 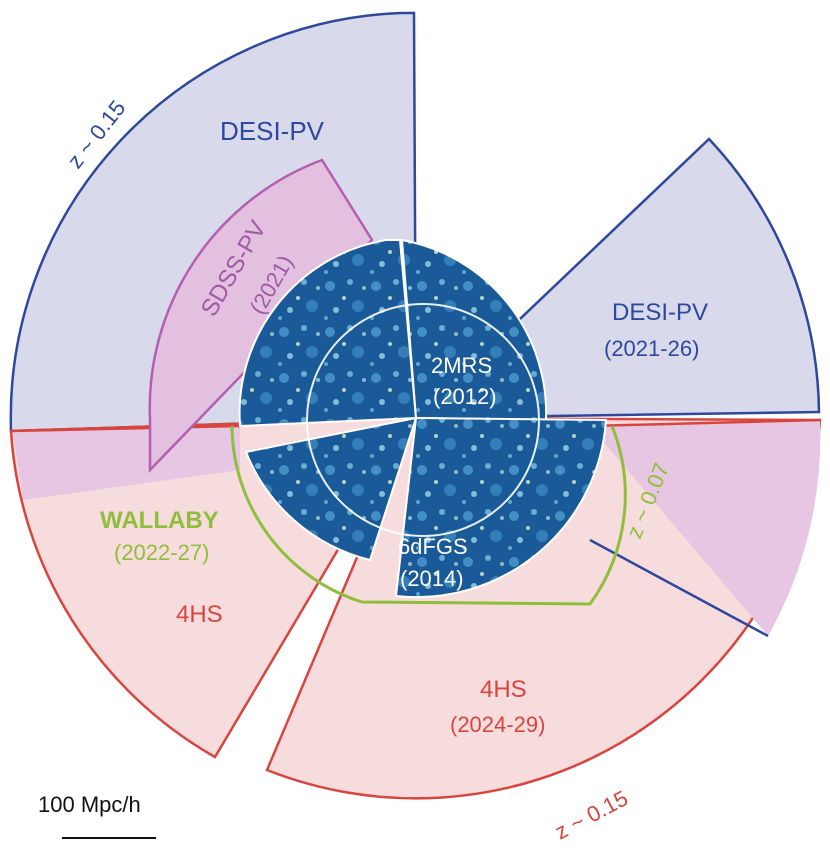 I want to click on lss-core-upper-right, so click(x=474, y=330).